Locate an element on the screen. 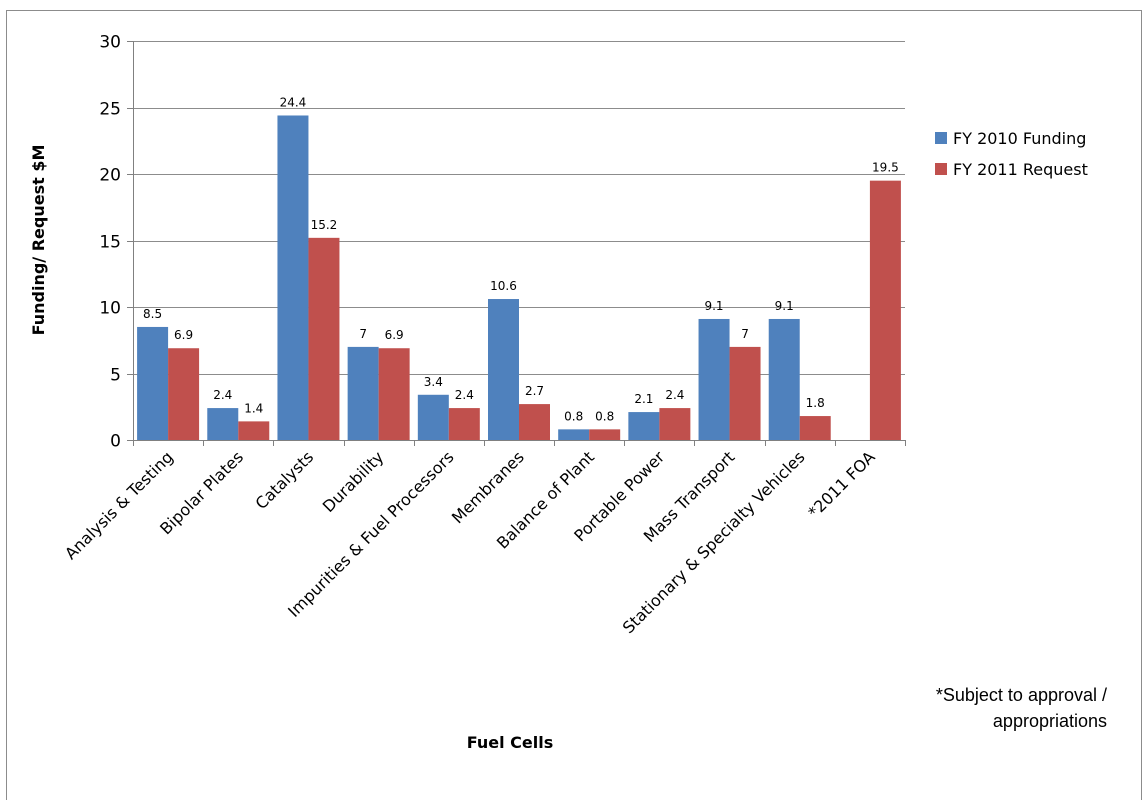 This screenshot has height=800, width=1144. data-label: 2.1 is located at coordinates (643, 399).